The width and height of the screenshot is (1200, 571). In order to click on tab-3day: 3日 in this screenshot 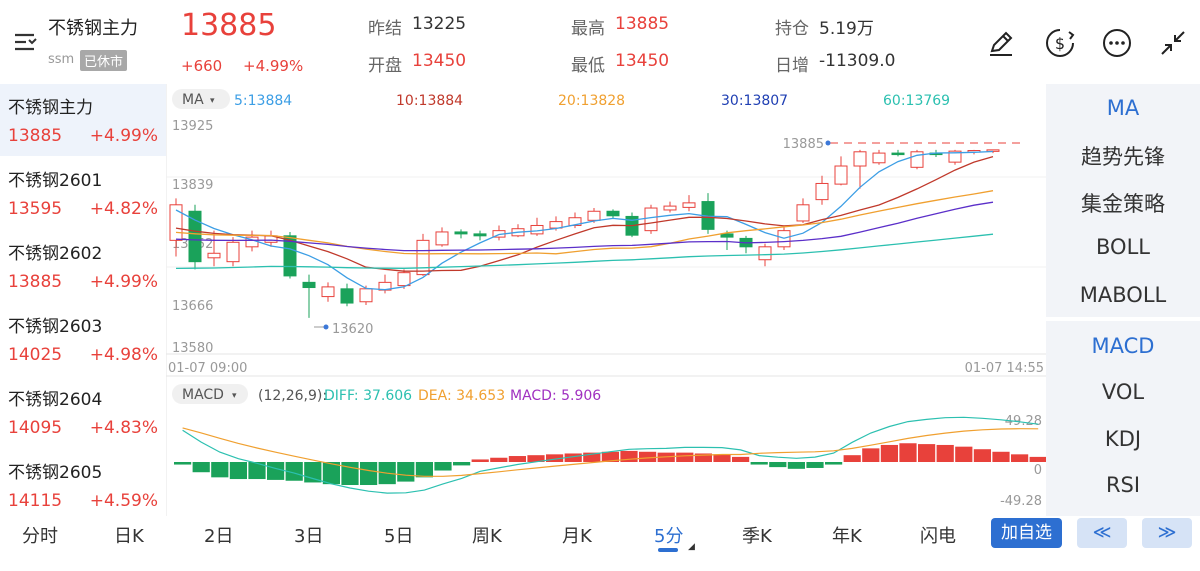, I will do `click(309, 536)`.